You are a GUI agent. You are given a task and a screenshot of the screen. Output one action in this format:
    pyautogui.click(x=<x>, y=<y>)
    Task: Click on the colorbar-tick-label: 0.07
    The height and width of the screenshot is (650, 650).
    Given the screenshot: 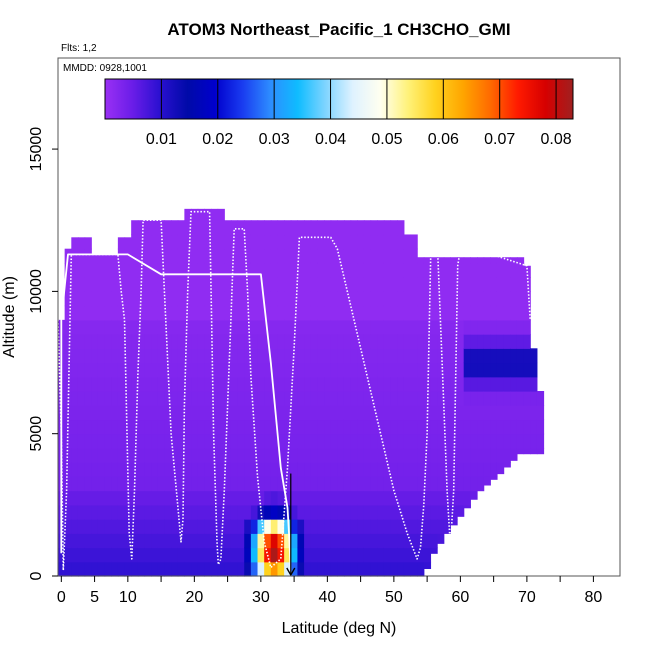 What is the action you would take?
    pyautogui.click(x=499, y=139)
    